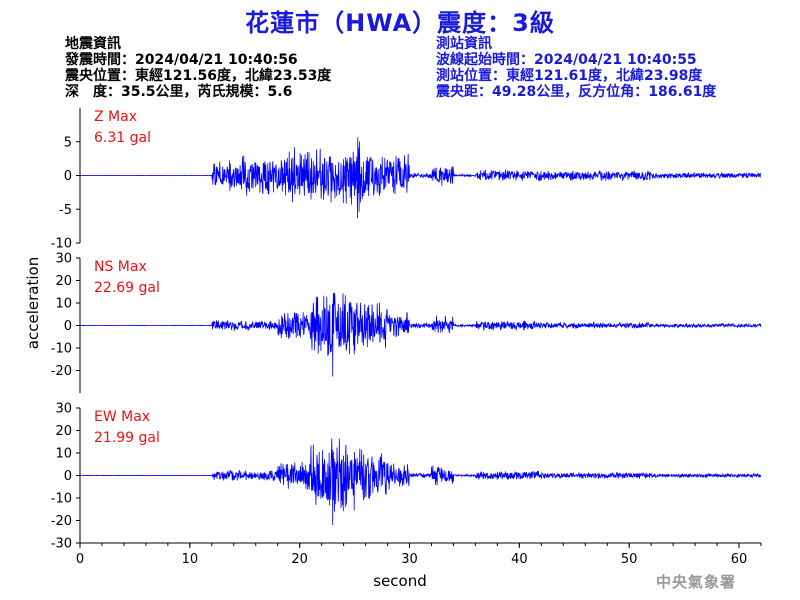  Describe the element at coordinates (629, 559) in the screenshot. I see `x-tick-label: 50` at that location.